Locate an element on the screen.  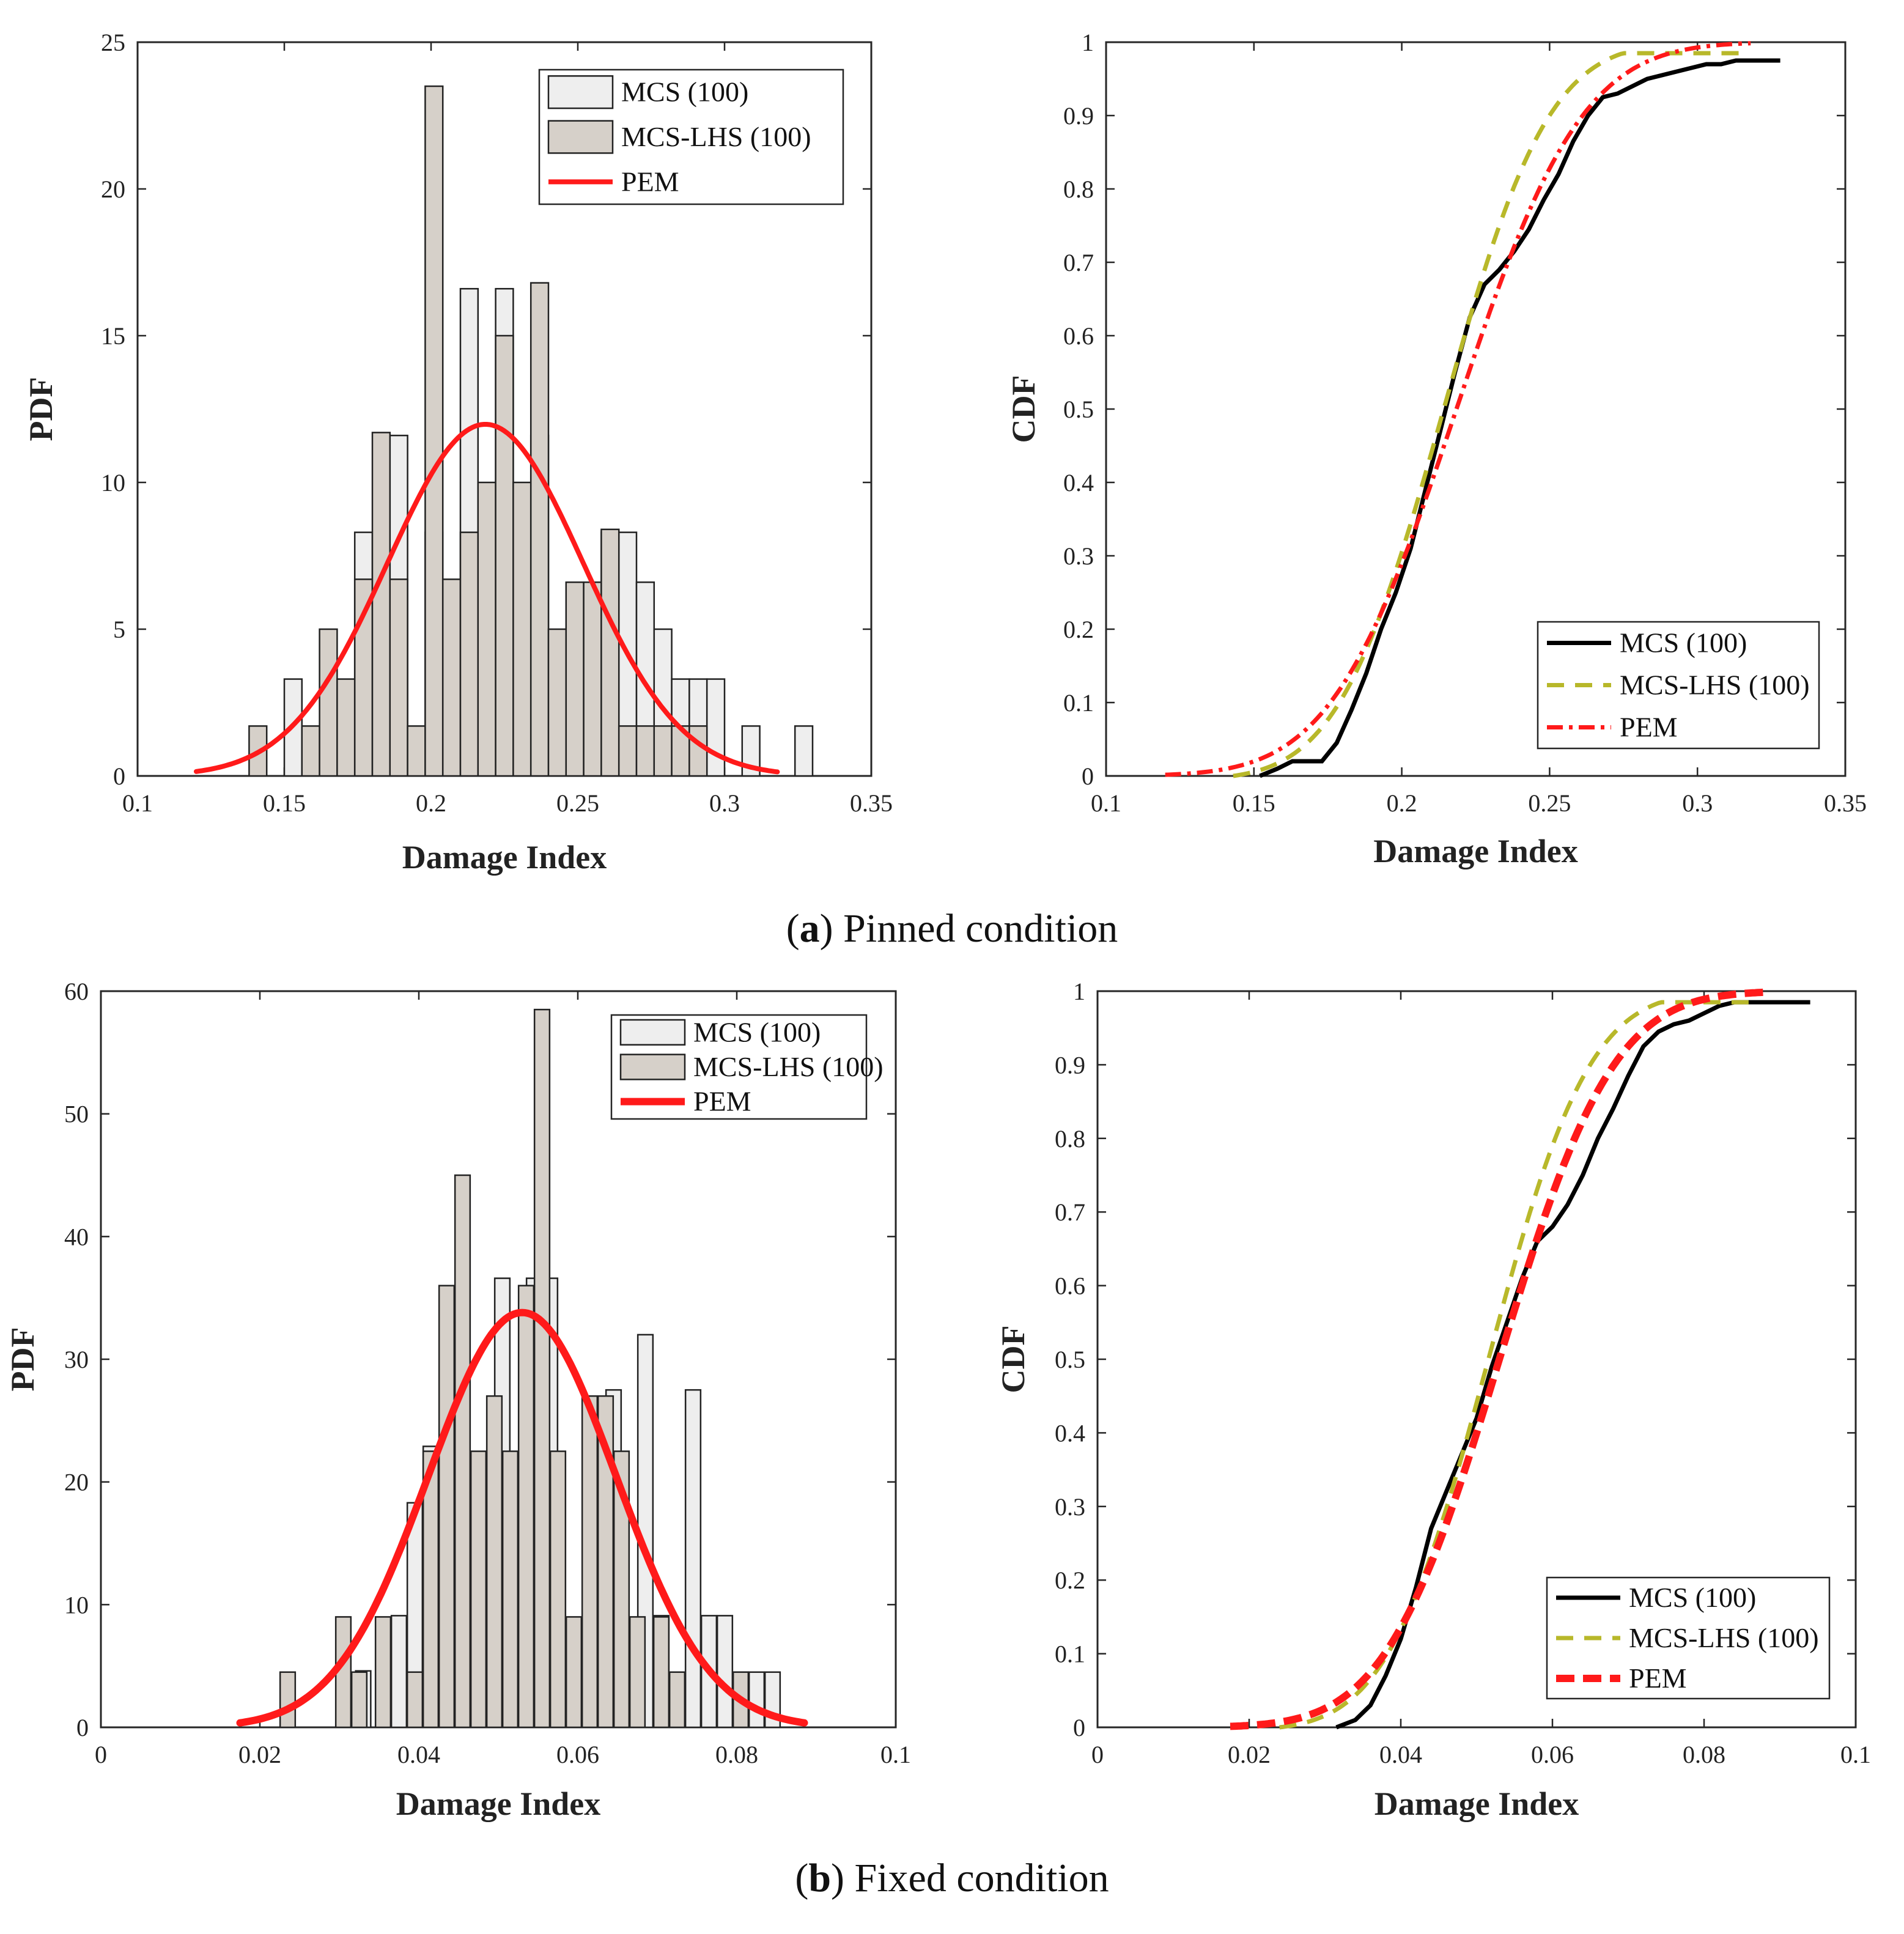
b-cdf-ytick-label: 0.8 is located at coordinates (1070, 1139).